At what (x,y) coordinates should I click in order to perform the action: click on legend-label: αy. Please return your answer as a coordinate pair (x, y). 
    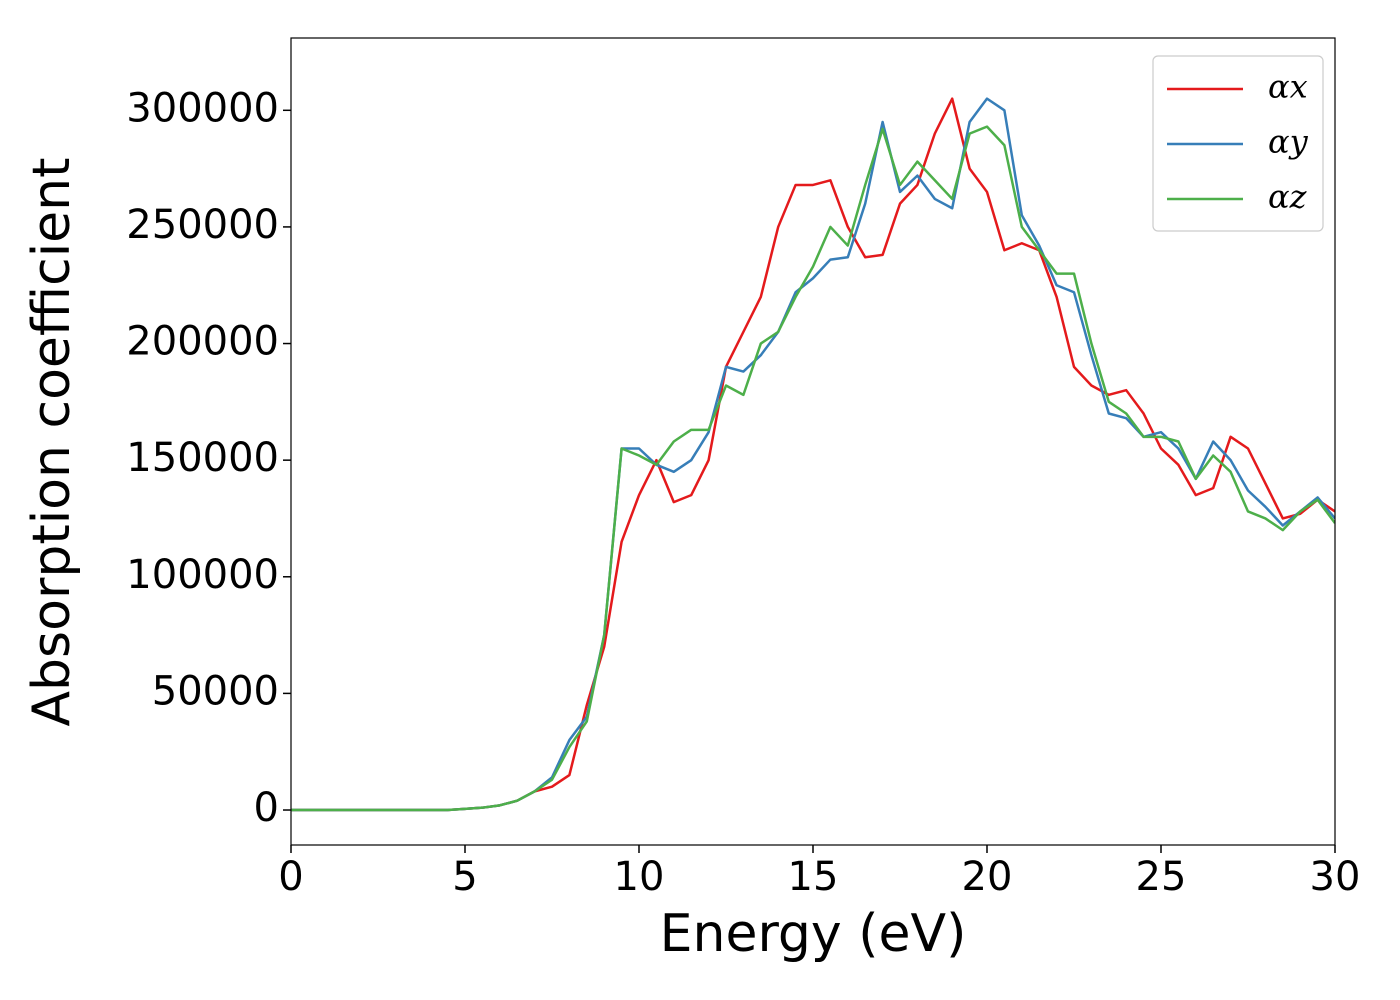
    Looking at the image, I should click on (1288, 142).